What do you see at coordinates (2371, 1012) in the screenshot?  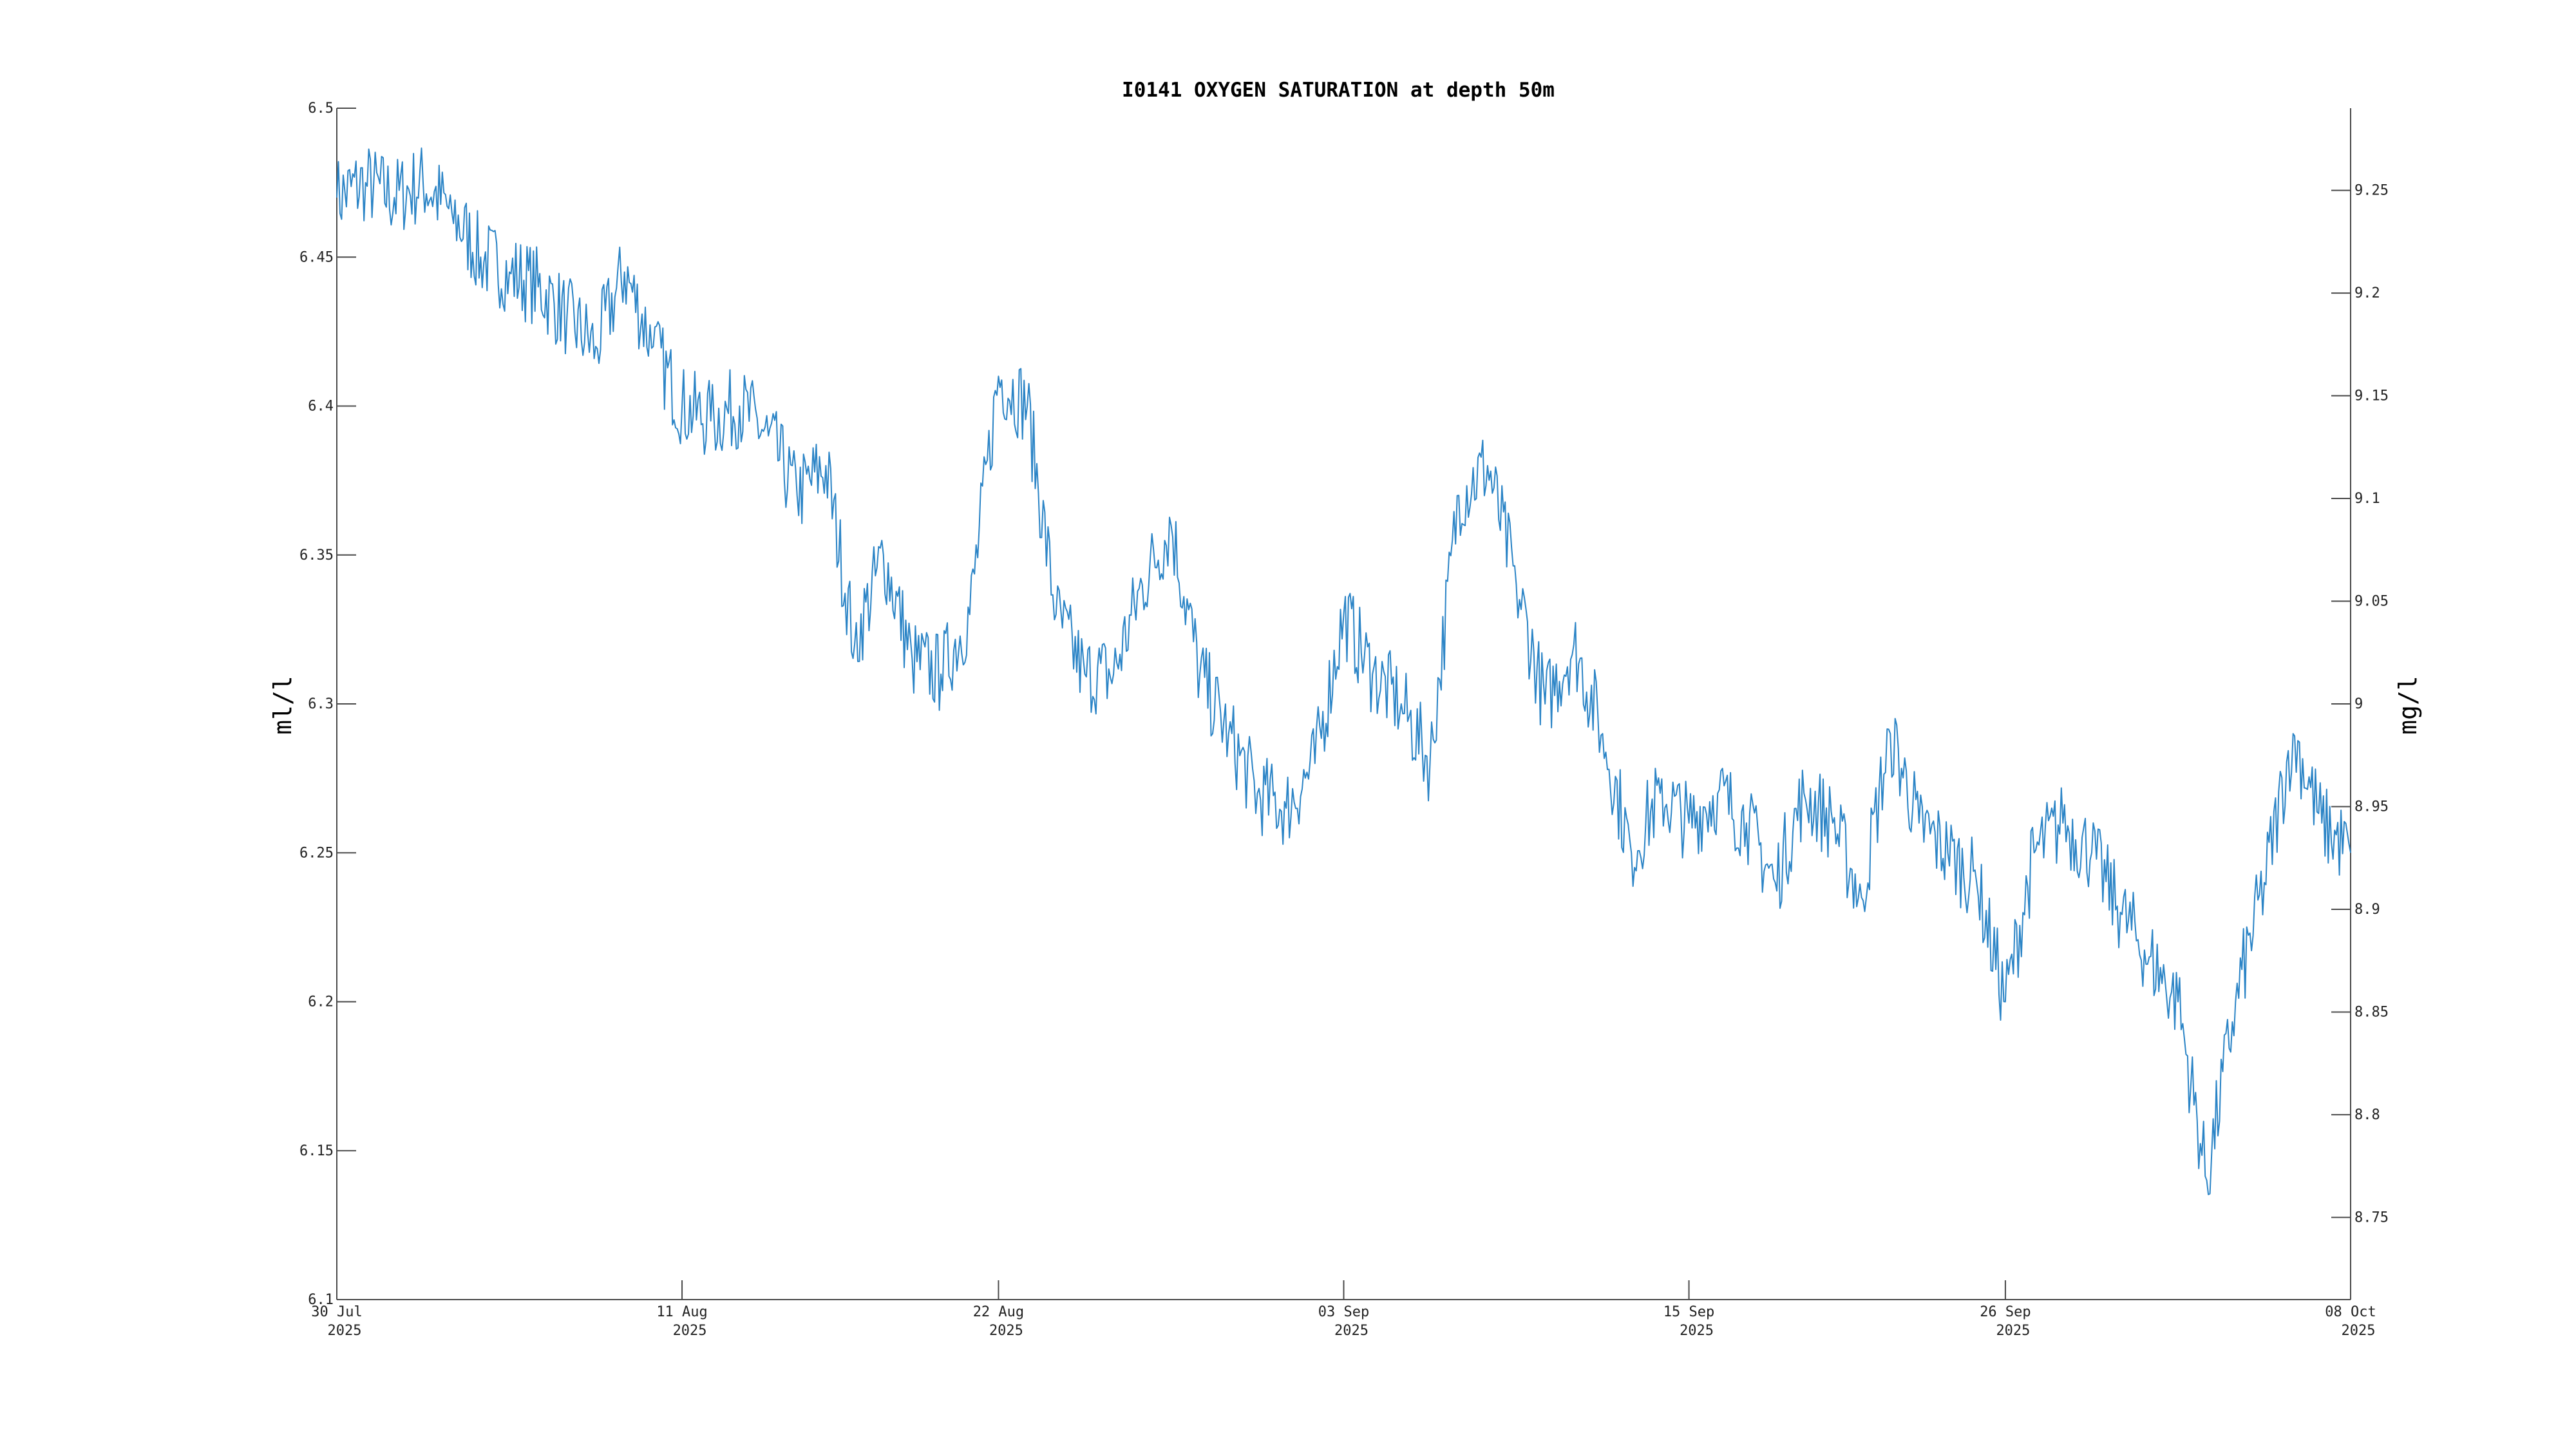 I see `y2-tick-label: 8.85` at bounding box center [2371, 1012].